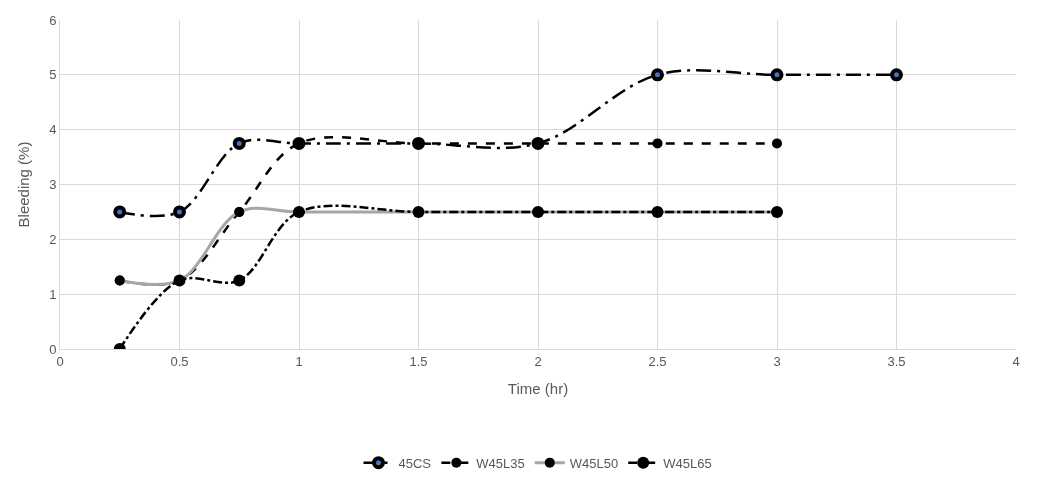  I want to click on y-tick-label: 1, so click(53, 294).